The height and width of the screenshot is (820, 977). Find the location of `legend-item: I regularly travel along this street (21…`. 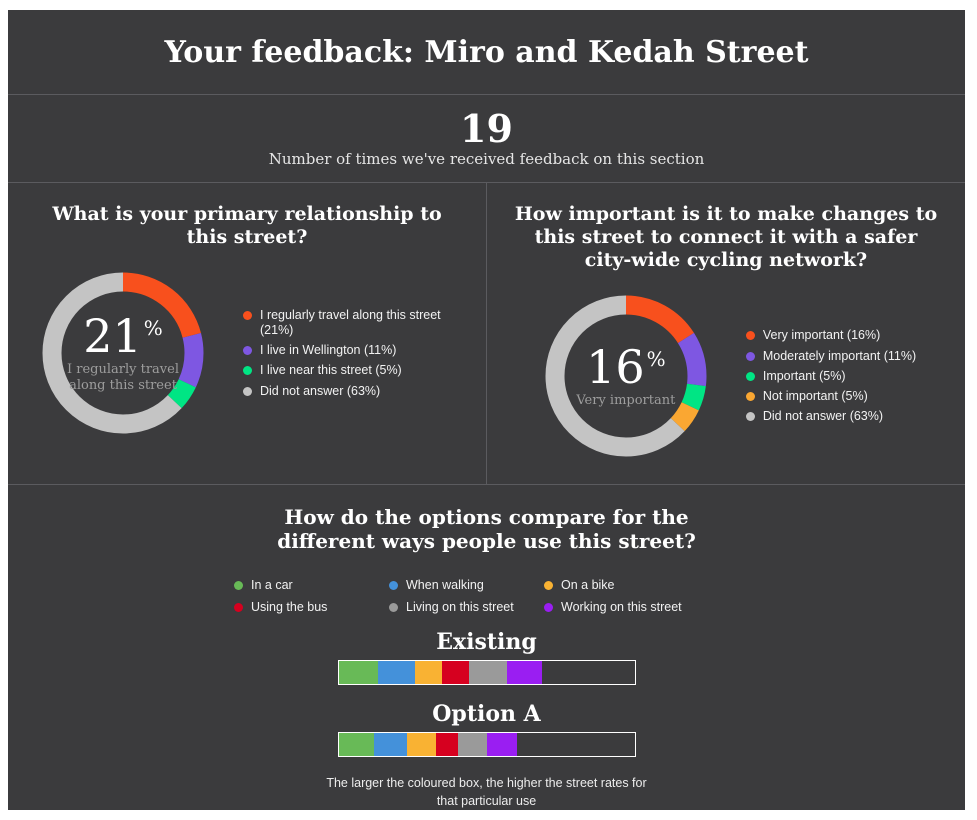

legend-item: I regularly travel along this street (21… is located at coordinates (352, 323).